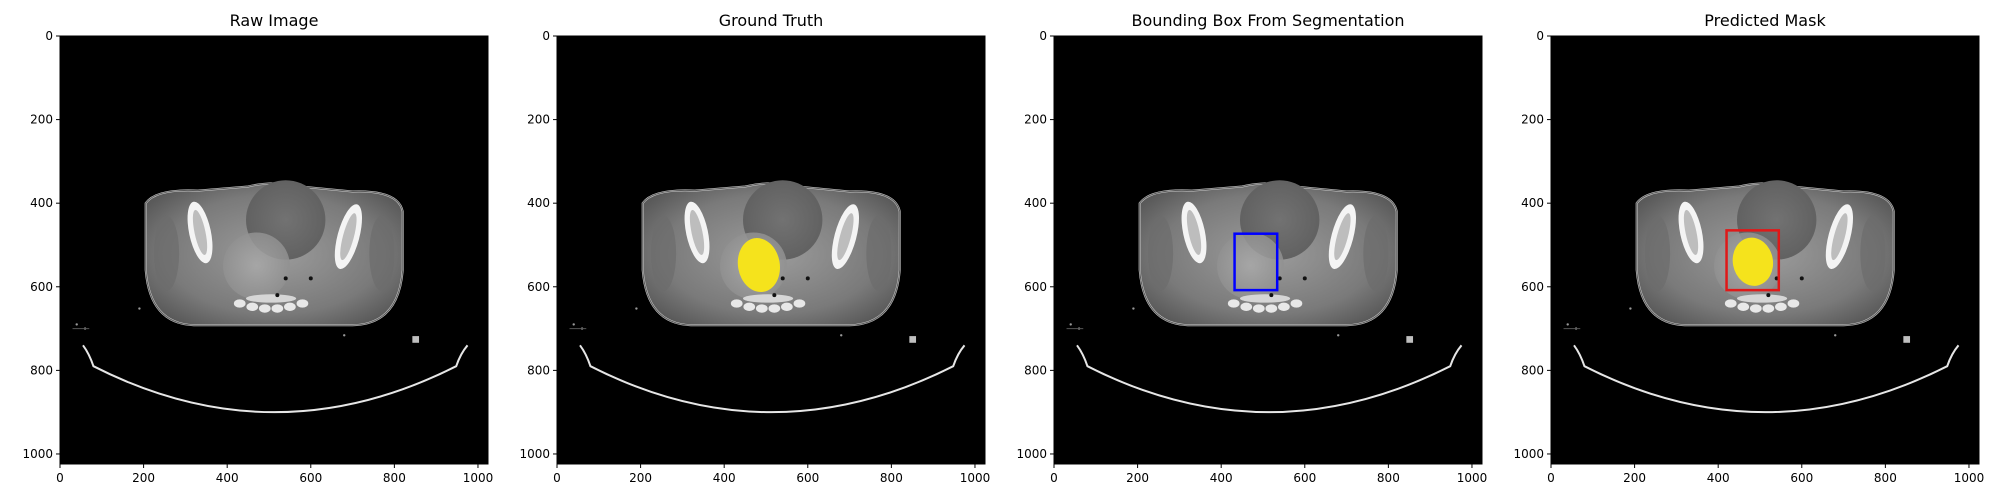  I want to click on panel-title: Bounding Box From Segmentation, so click(1267, 20).